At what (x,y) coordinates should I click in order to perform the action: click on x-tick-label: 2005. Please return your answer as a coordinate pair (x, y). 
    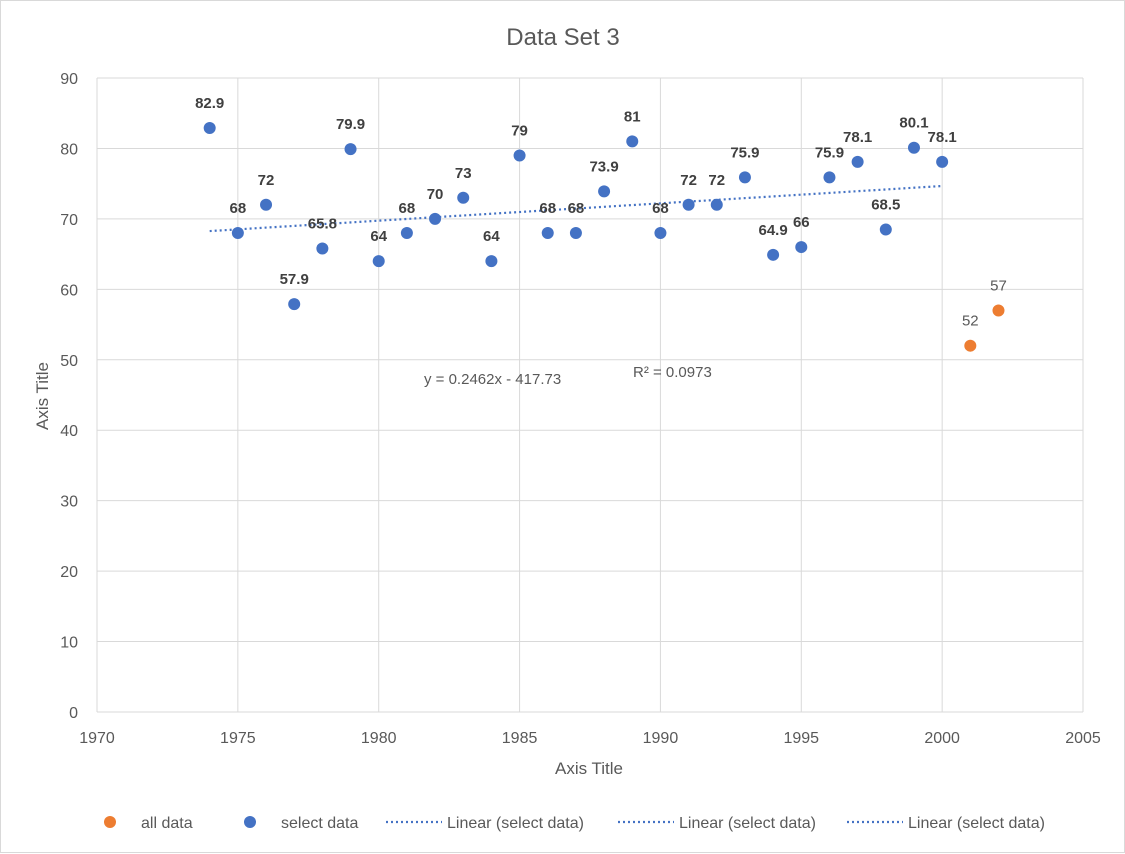
    Looking at the image, I should click on (1083, 738).